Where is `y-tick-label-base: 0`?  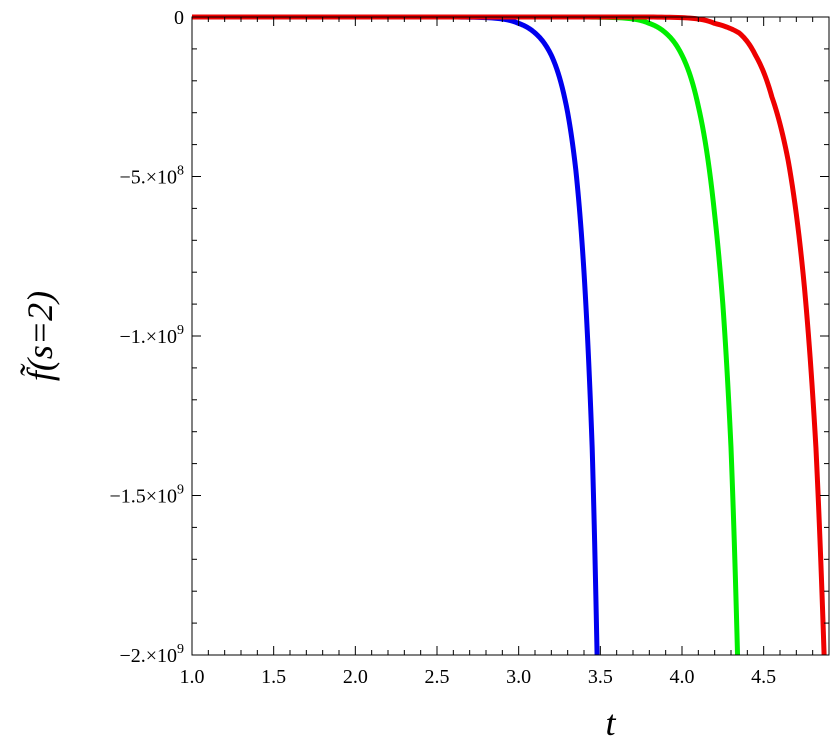
y-tick-label-base: 0 is located at coordinates (179, 18).